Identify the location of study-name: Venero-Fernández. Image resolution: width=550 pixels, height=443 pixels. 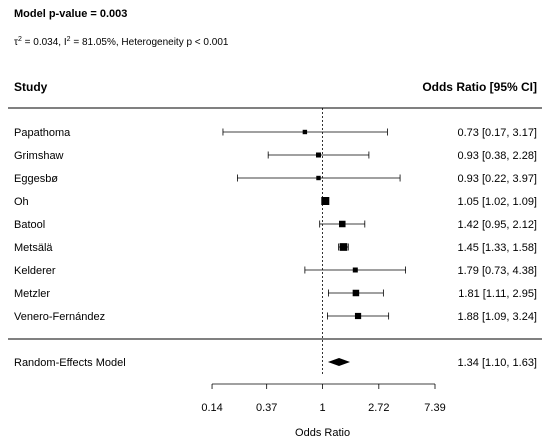
(59, 317).